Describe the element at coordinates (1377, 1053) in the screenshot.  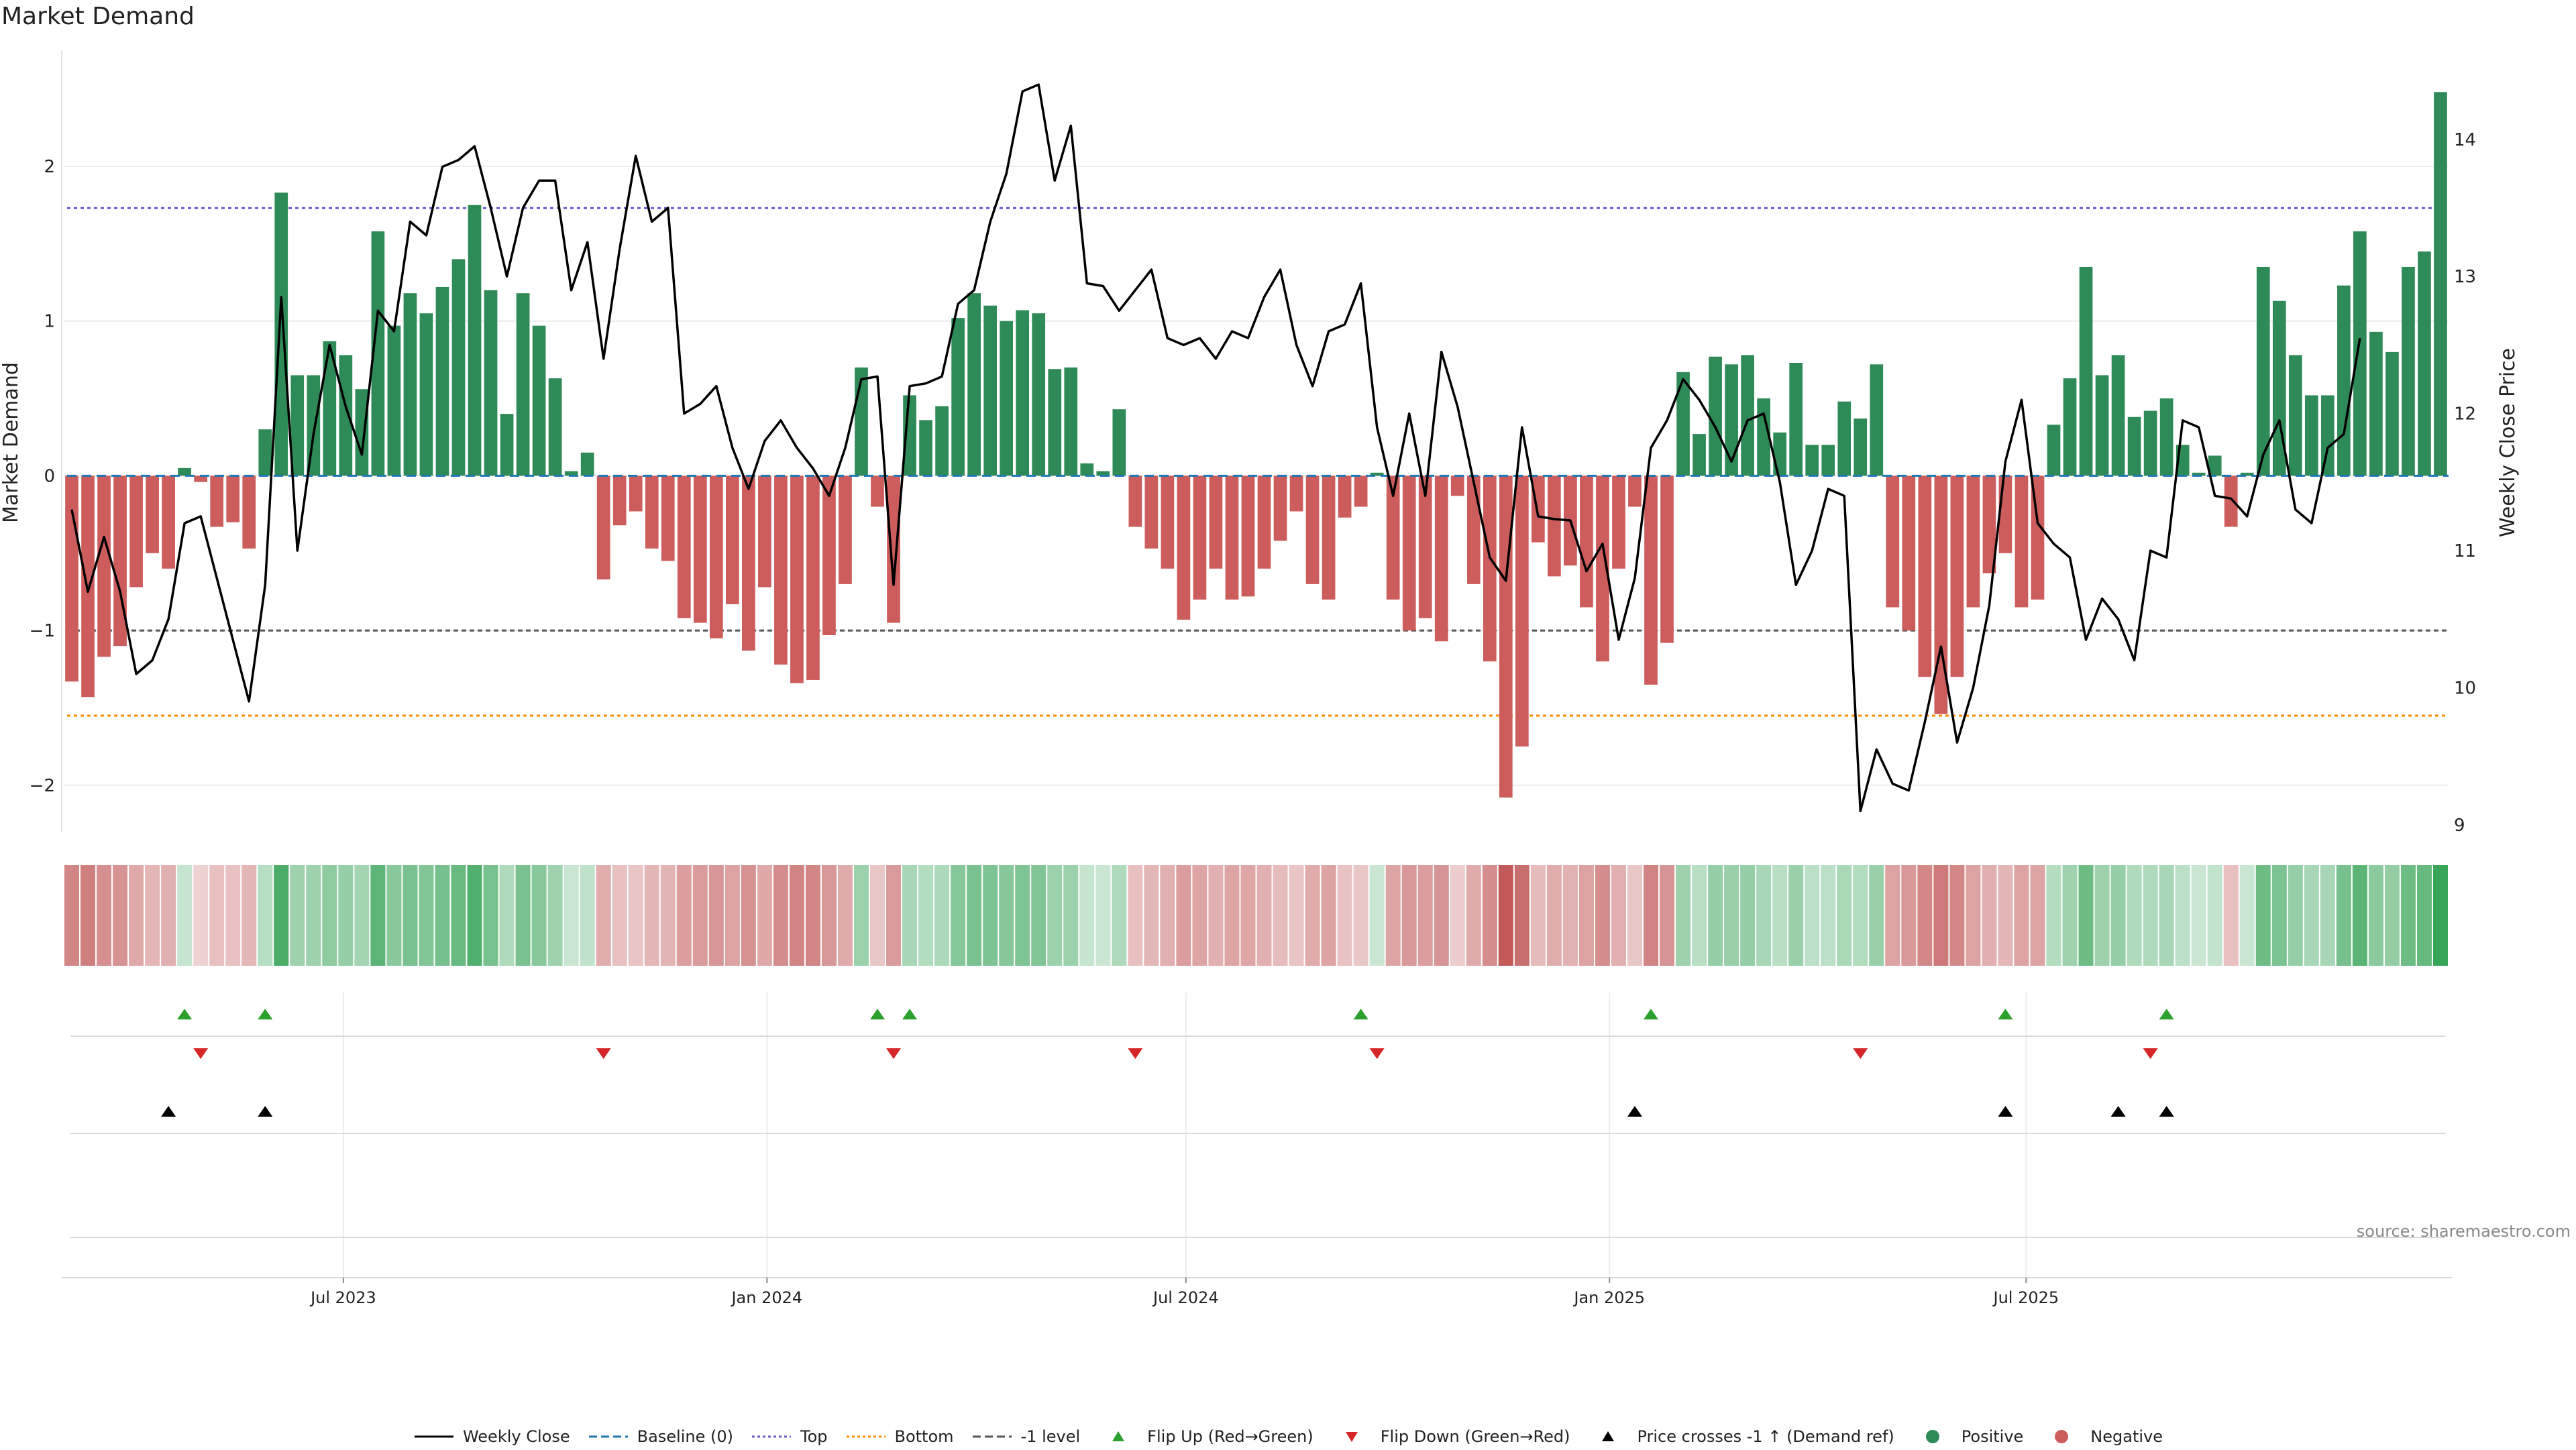
I see `flip-down-marker` at that location.